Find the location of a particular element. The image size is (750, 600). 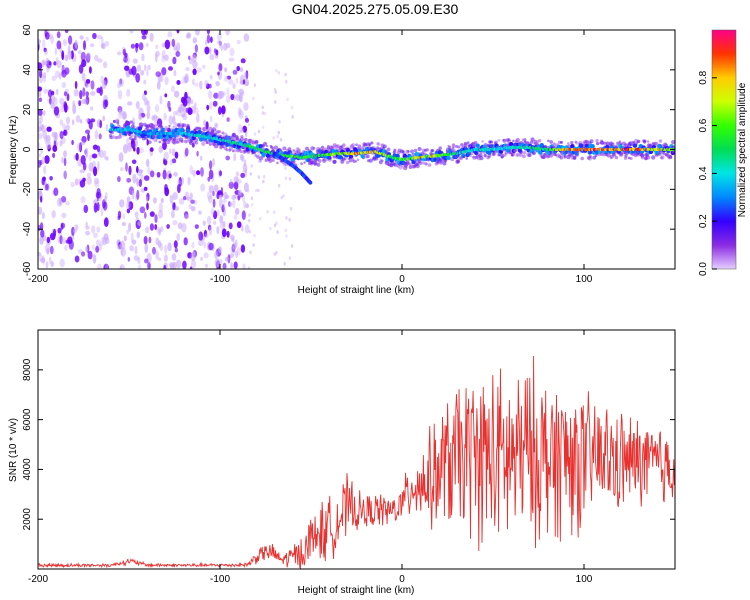

x-tick-label: -200 is located at coordinates (38, 279).